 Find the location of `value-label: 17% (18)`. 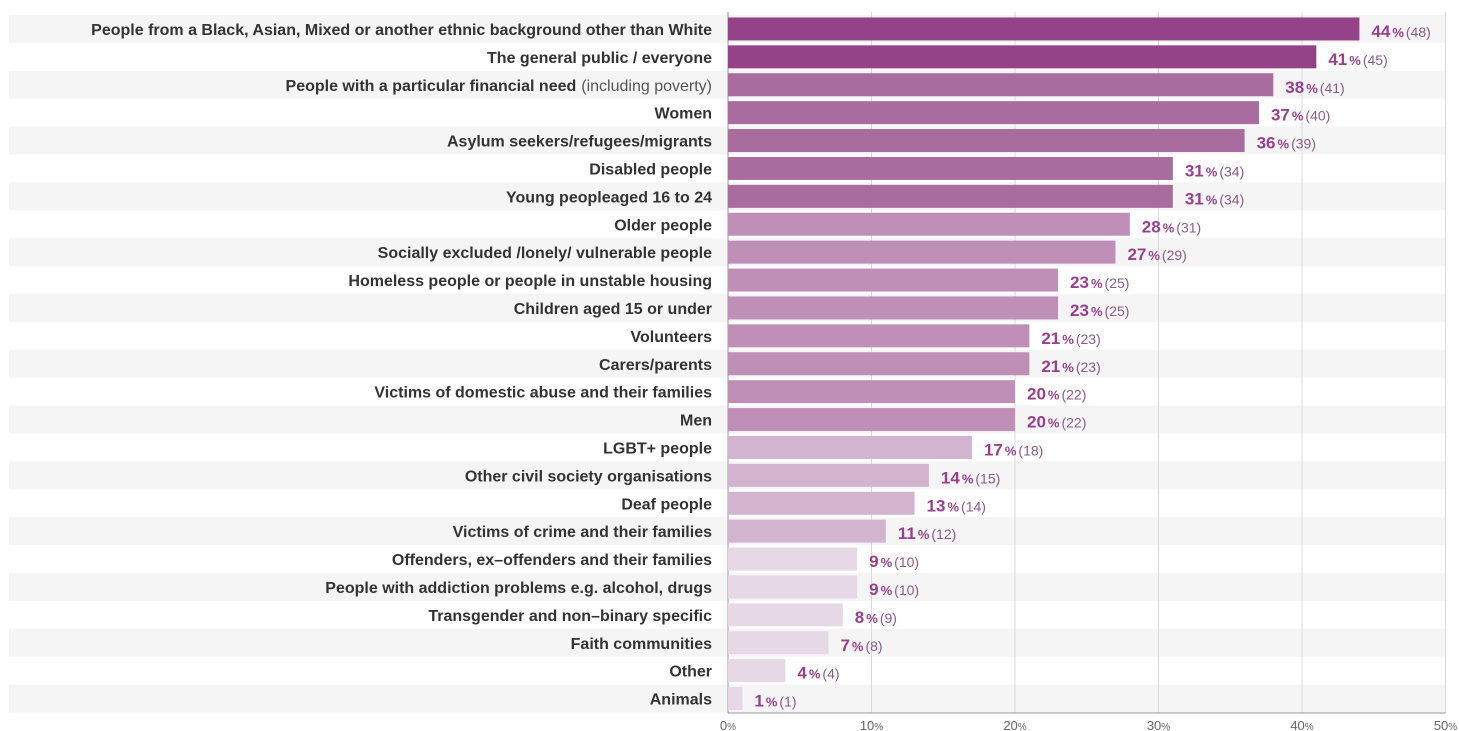

value-label: 17% (18) is located at coordinates (1013, 449).